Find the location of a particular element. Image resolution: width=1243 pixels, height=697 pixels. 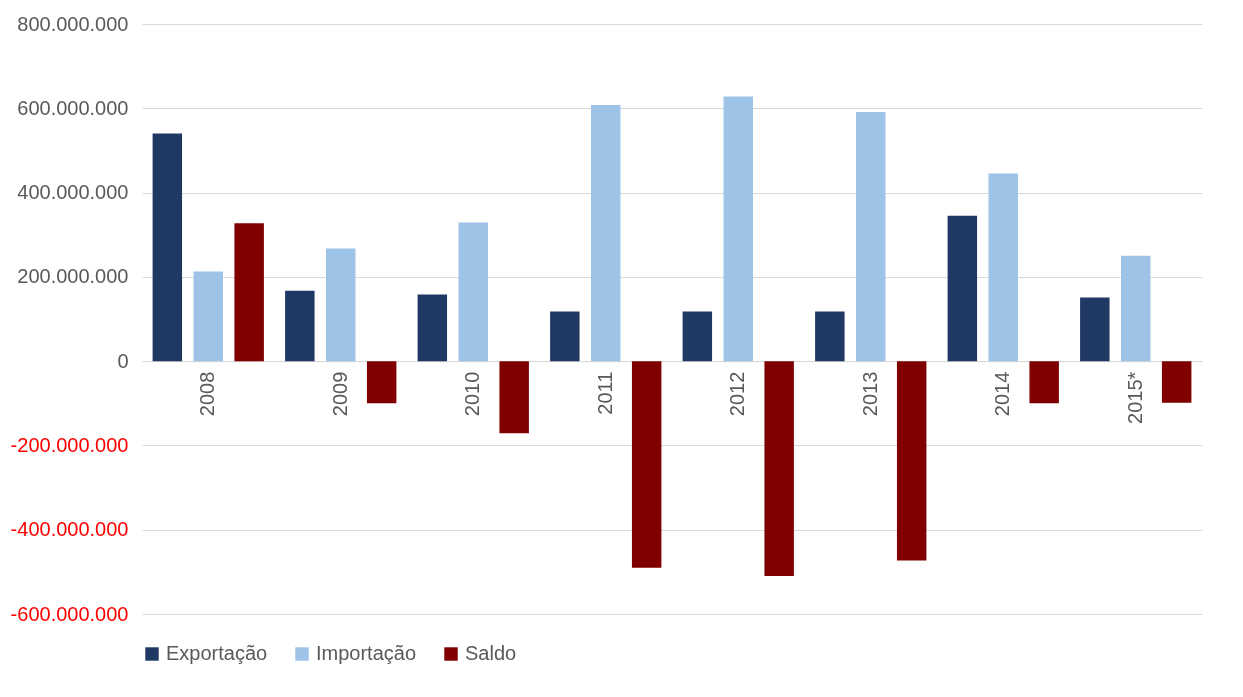

y-tick-label: -600.000.000 is located at coordinates (69, 613).